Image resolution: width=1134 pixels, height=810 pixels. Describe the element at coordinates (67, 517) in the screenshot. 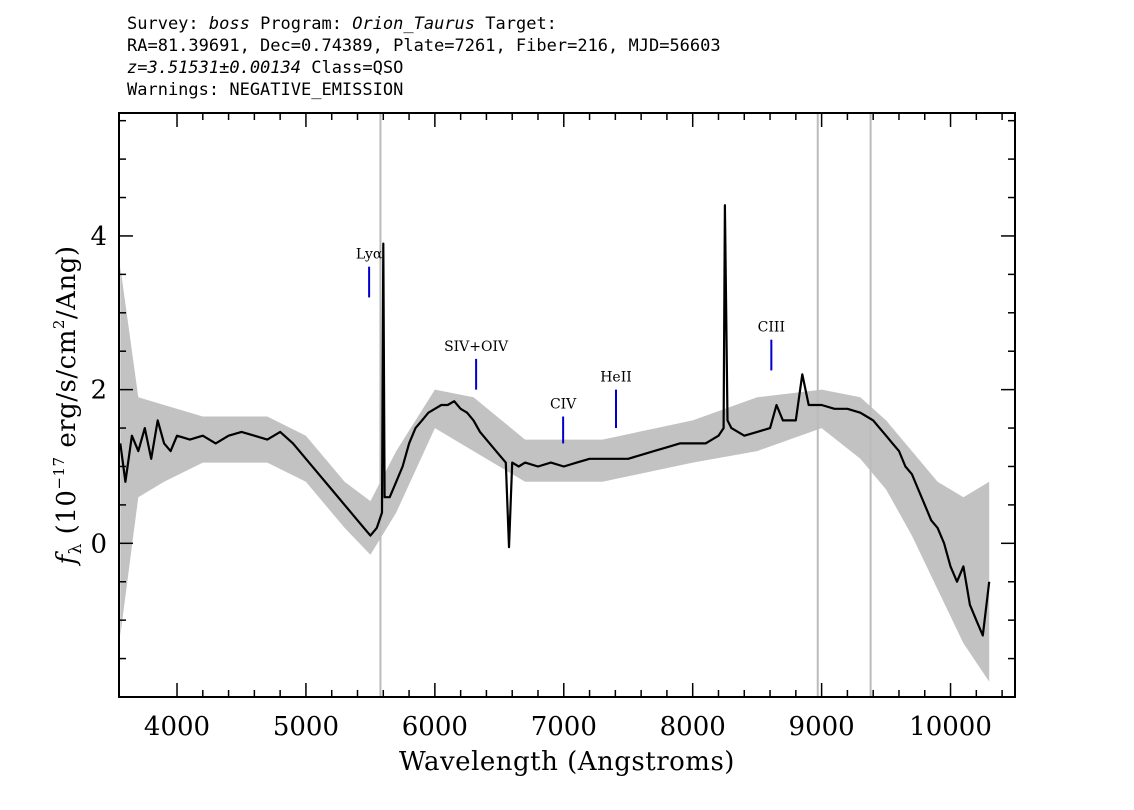

I see `y-axis-open: (10` at that location.